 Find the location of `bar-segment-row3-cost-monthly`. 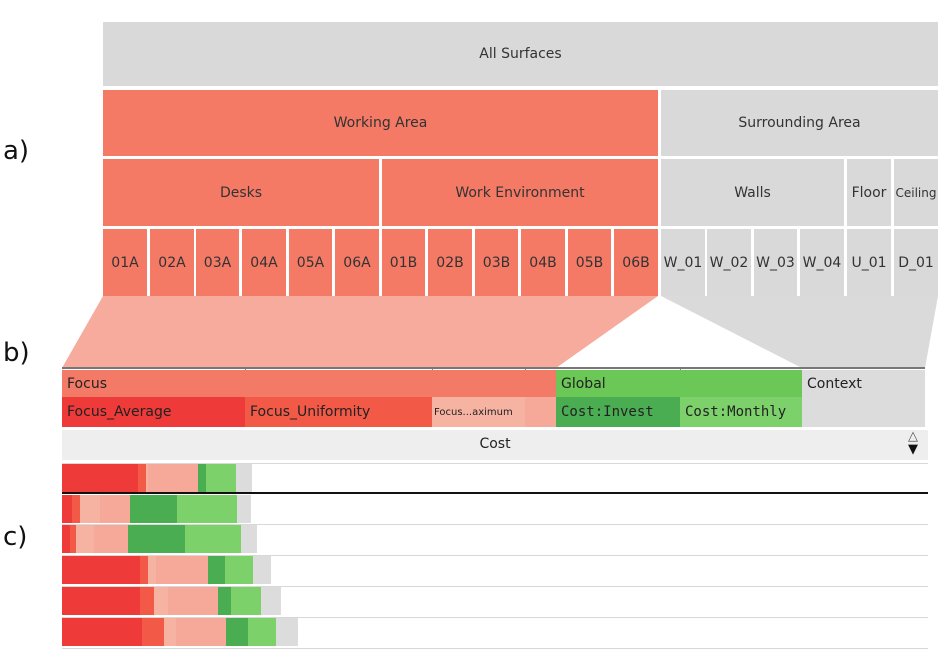

bar-segment-row3-cost-monthly is located at coordinates (213, 539).